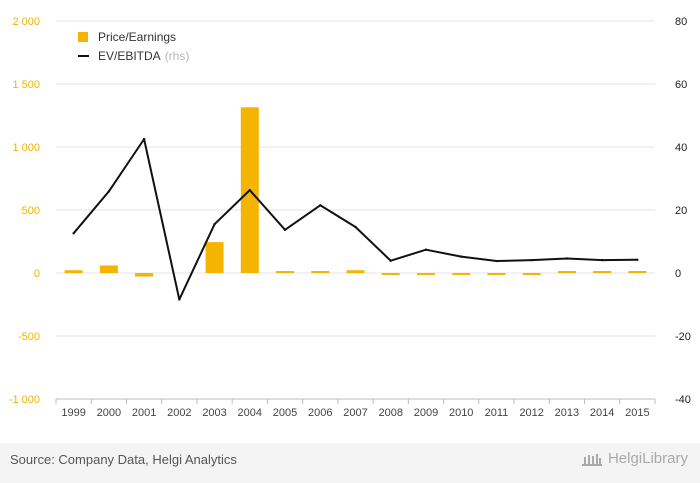  What do you see at coordinates (83, 36) in the screenshot?
I see `legend-swatch-bar` at bounding box center [83, 36].